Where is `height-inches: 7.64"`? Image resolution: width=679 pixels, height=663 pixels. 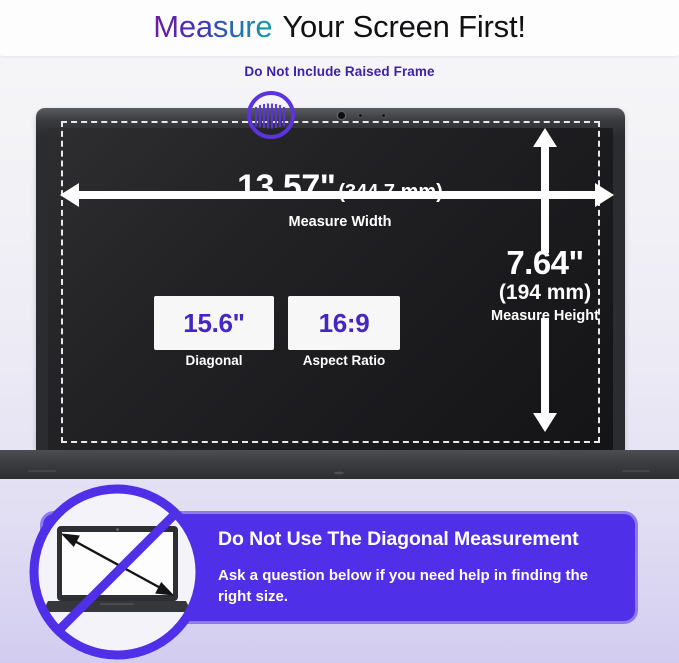 height-inches: 7.64" is located at coordinates (545, 262).